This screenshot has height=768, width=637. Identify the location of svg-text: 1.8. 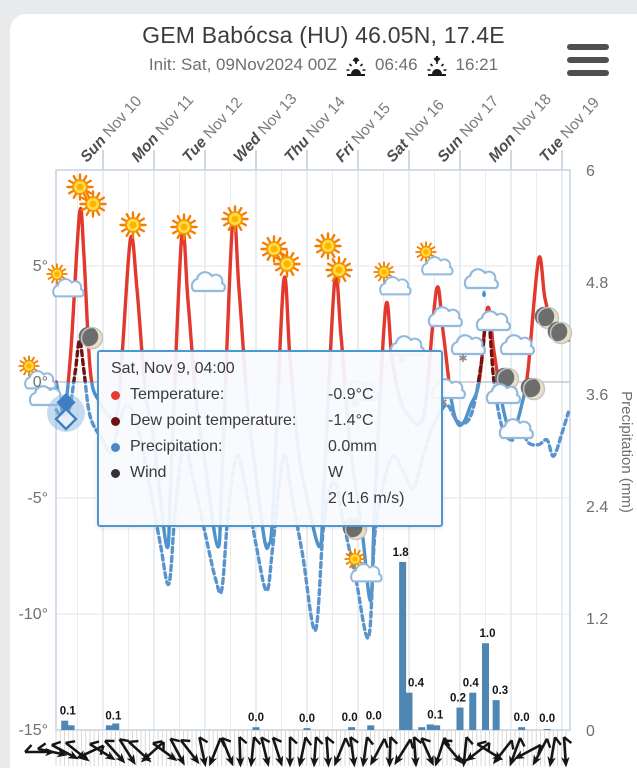
(401, 553).